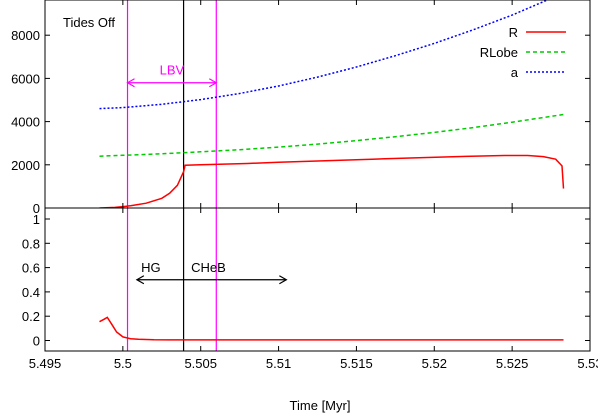 This screenshot has height=419, width=598. Describe the element at coordinates (31, 243) in the screenshot. I see `bottom-y-tick-label: 0.8` at that location.